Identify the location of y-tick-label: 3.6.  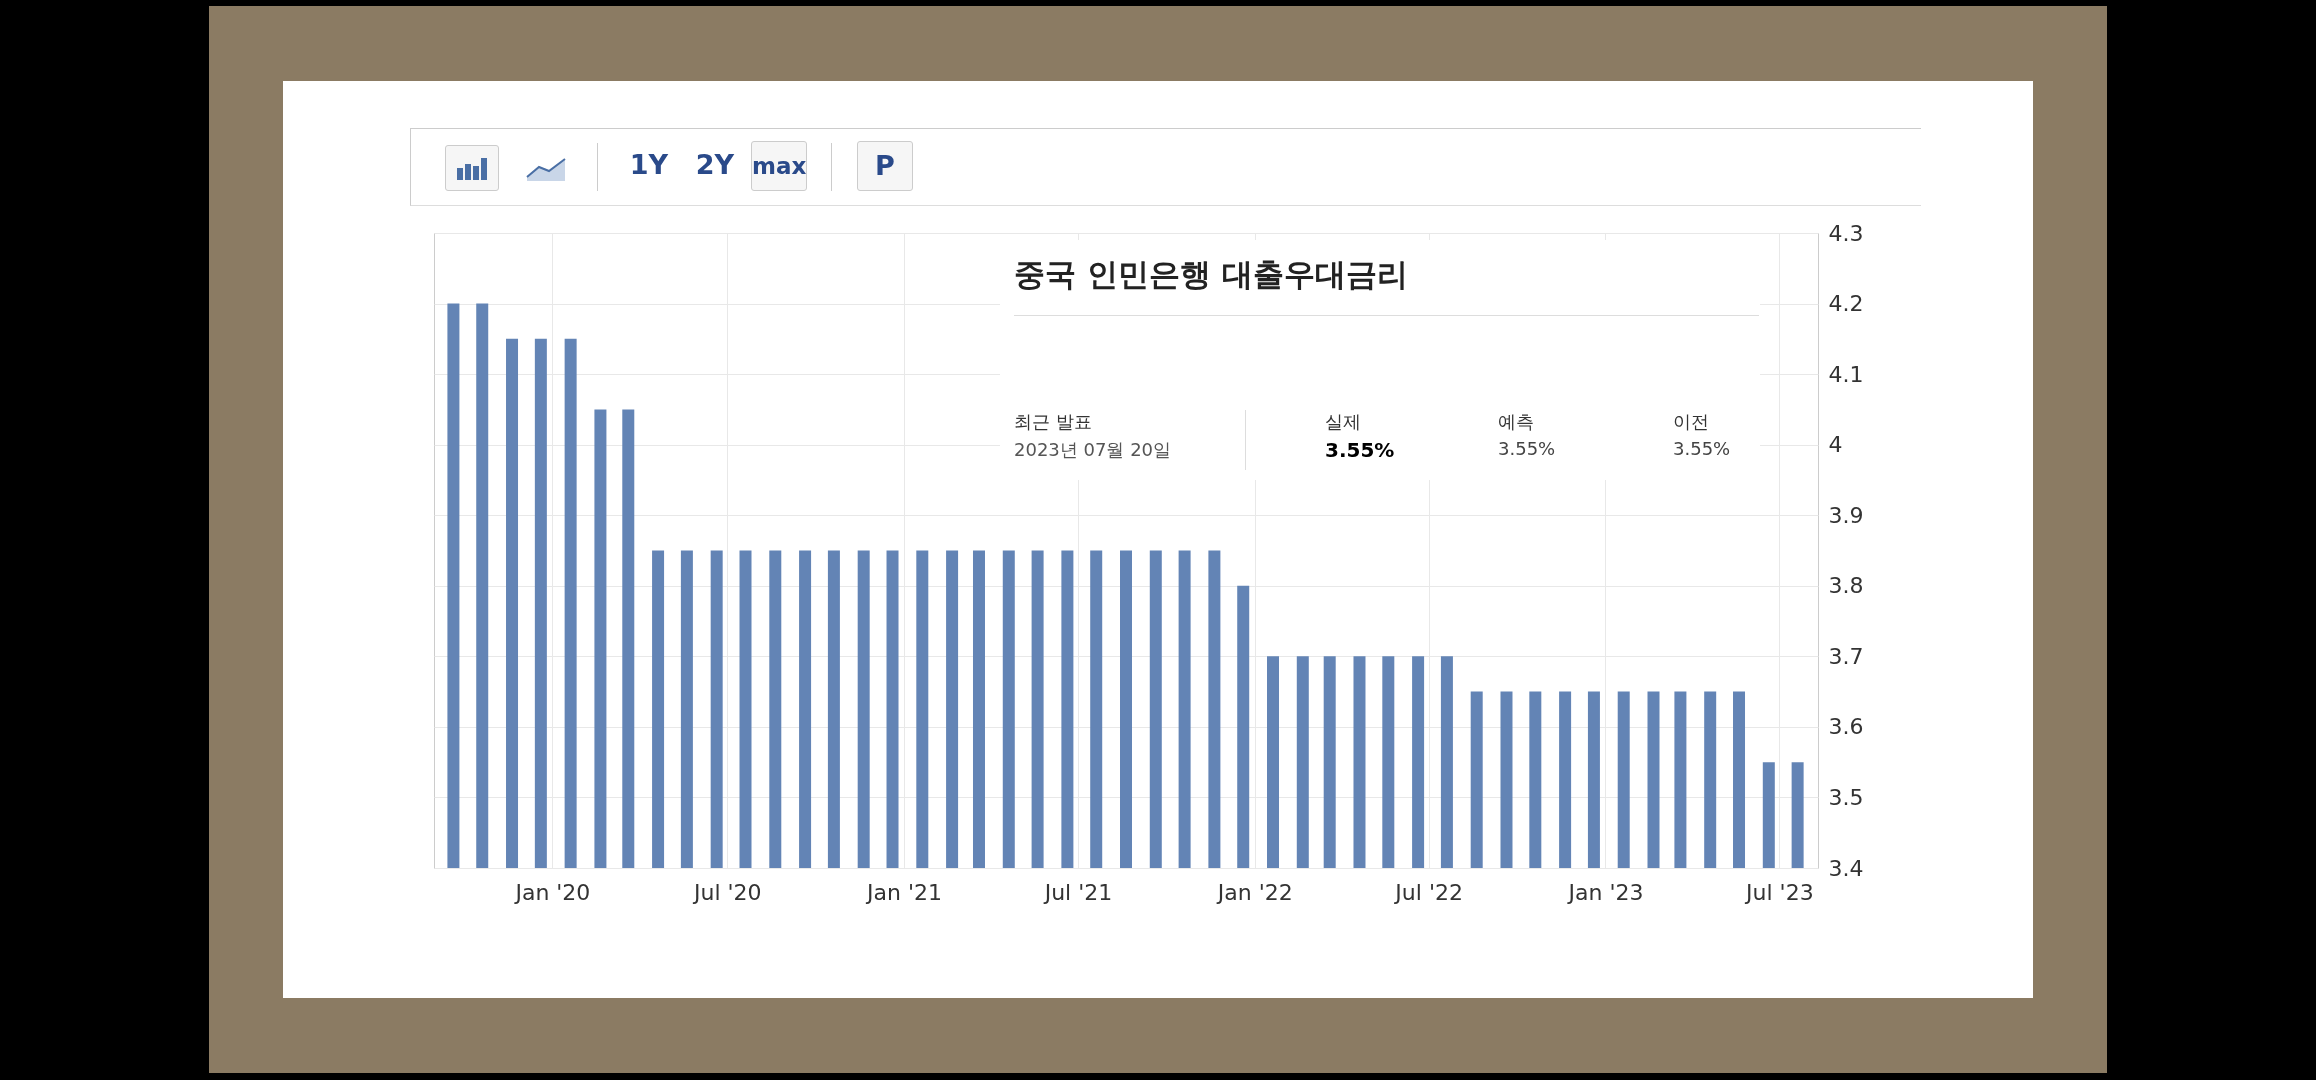
(1846, 727).